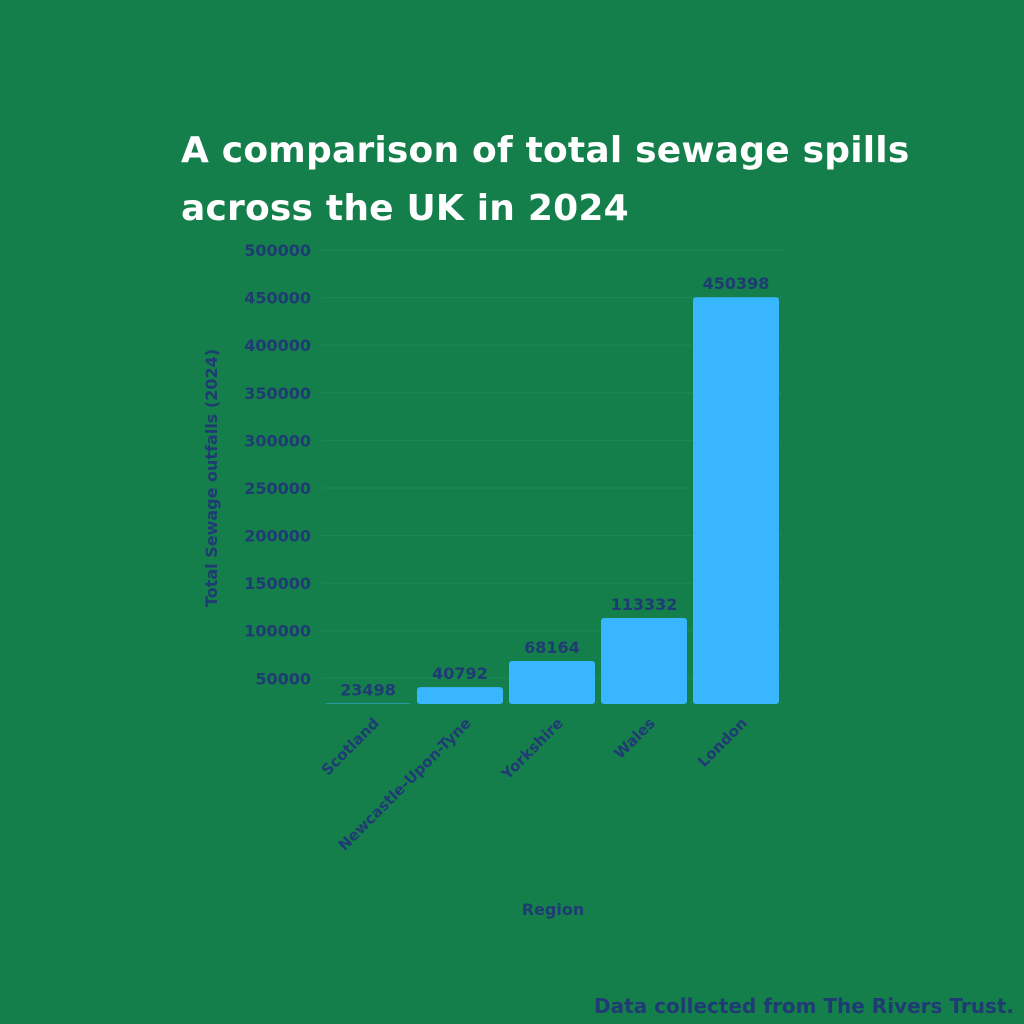 This screenshot has width=1024, height=1024. Describe the element at coordinates (552, 647) in the screenshot. I see `data-label: 68164` at that location.